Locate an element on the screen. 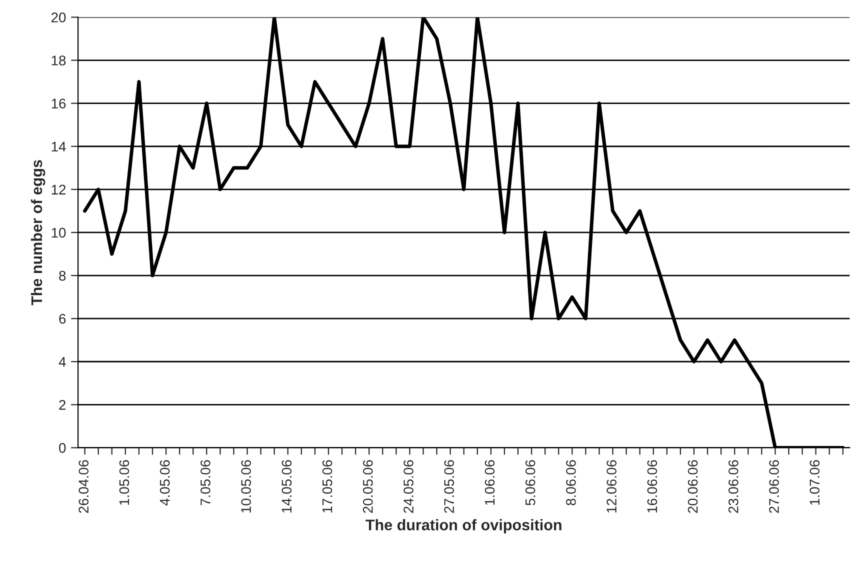  x-tick-label: 26.04.06 is located at coordinates (83, 486).